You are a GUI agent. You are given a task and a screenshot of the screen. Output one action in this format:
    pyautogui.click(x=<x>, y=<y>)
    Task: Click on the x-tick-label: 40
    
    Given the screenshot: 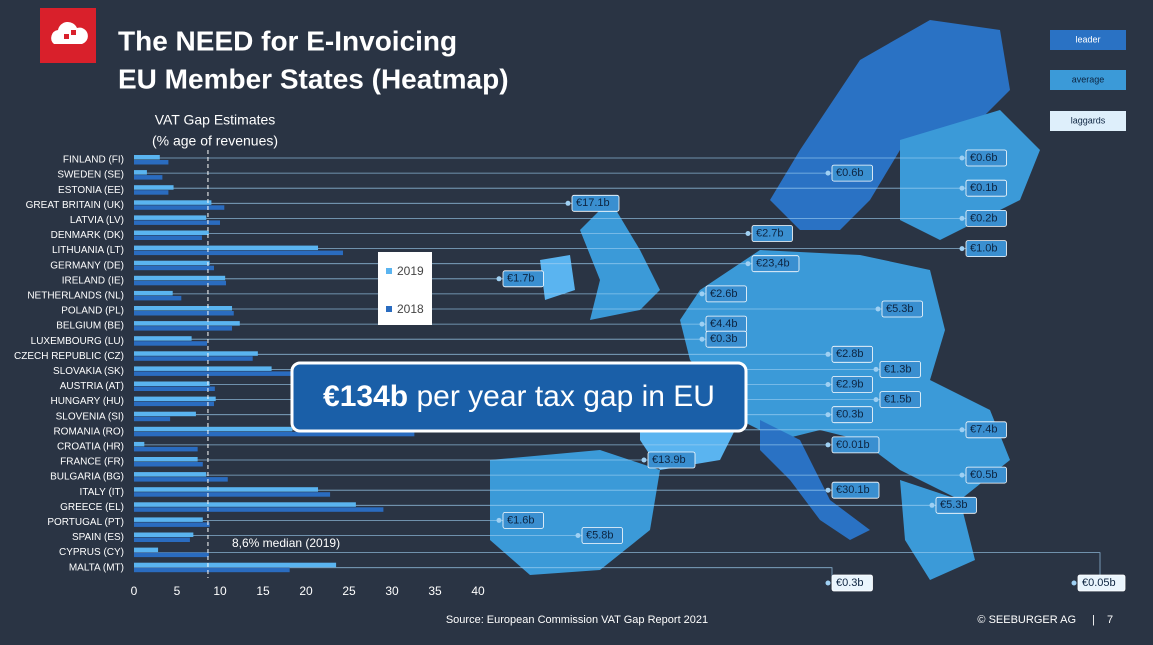 What is the action you would take?
    pyautogui.click(x=478, y=591)
    